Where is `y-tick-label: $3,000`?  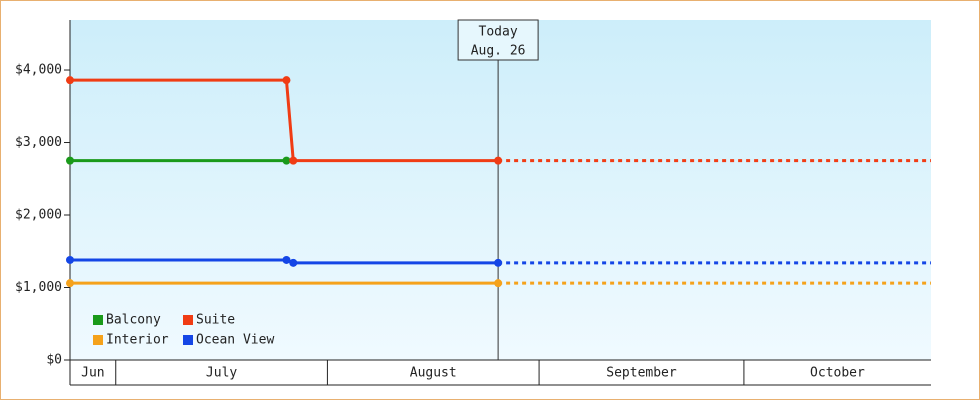
y-tick-label: $3,000 is located at coordinates (38, 142).